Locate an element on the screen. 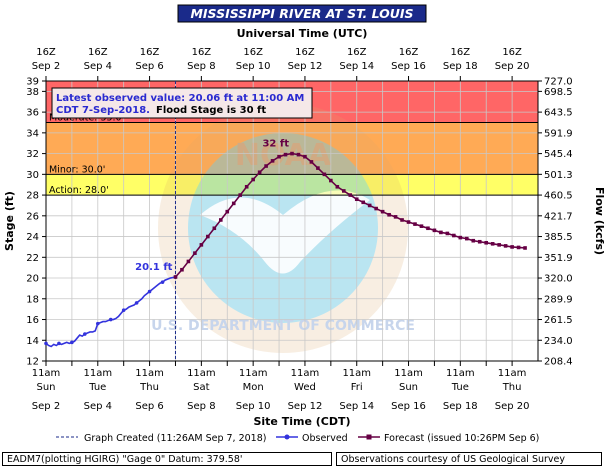 The height and width of the screenshot is (468, 605). y-tick-label: 26 is located at coordinates (32, 216).